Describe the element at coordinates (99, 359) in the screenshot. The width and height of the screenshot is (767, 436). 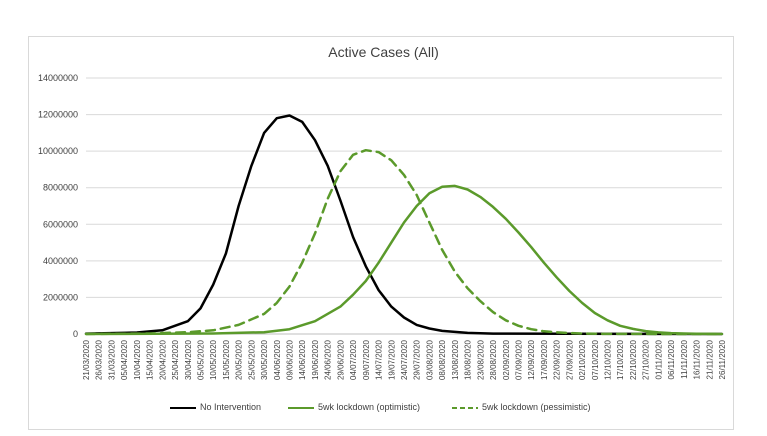
I see `x-tick-label: 26/03/2020` at that location.